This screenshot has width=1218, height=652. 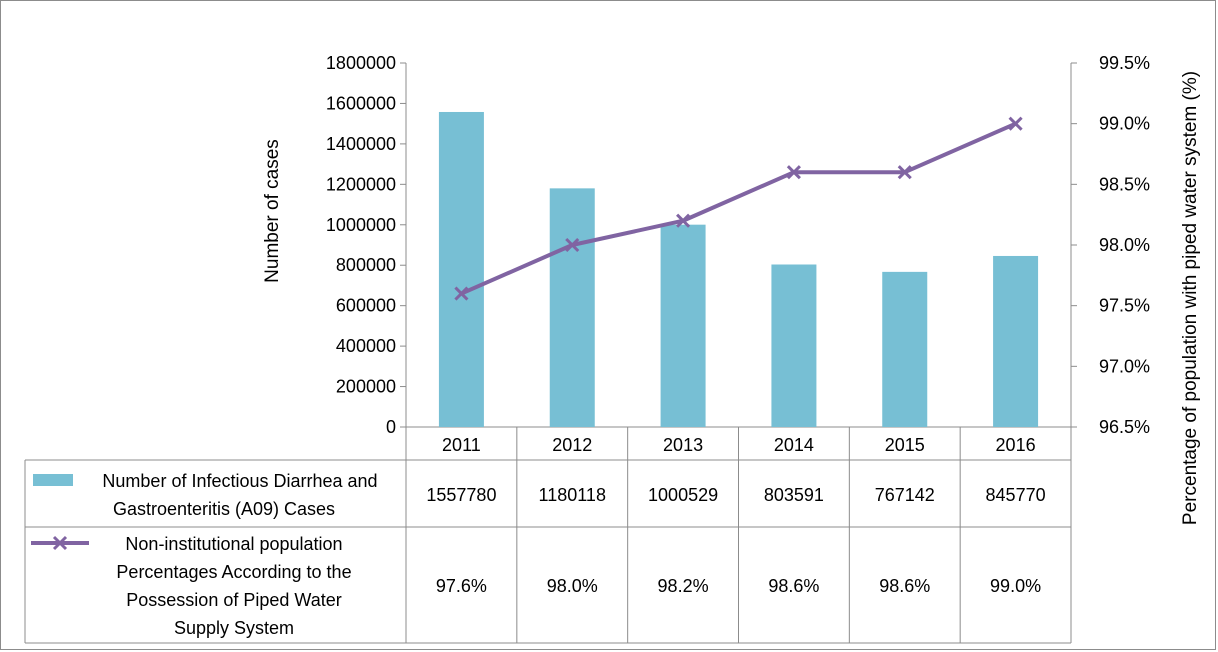 What do you see at coordinates (683, 495) in the screenshot?
I see `table-cell-cases: 1000529` at bounding box center [683, 495].